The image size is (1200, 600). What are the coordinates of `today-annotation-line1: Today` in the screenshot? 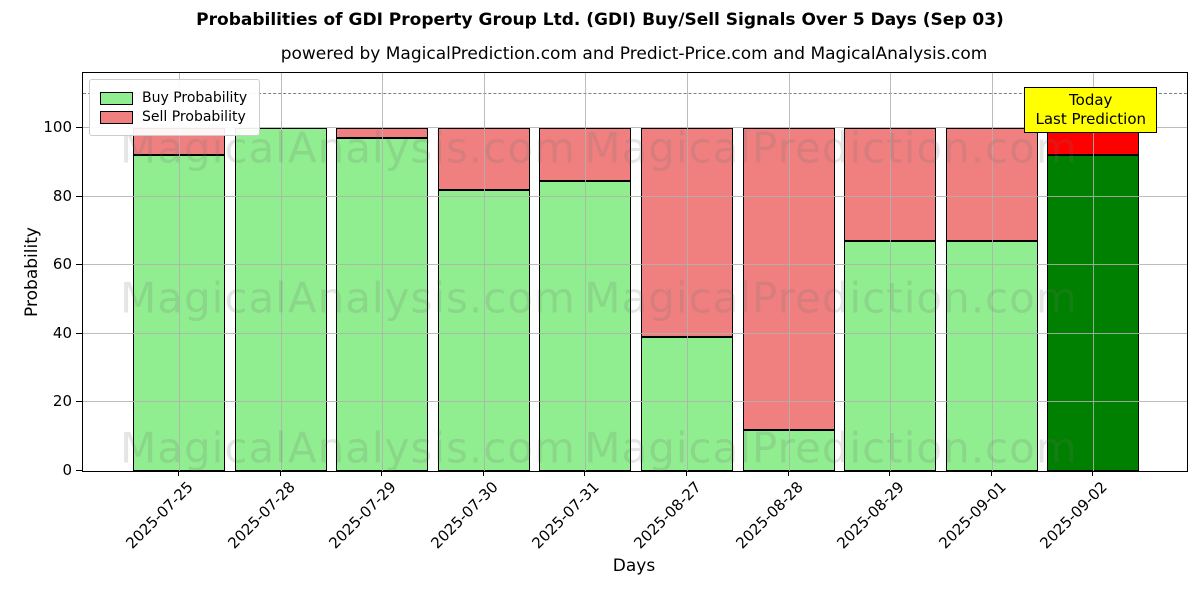 It's located at (1091, 100).